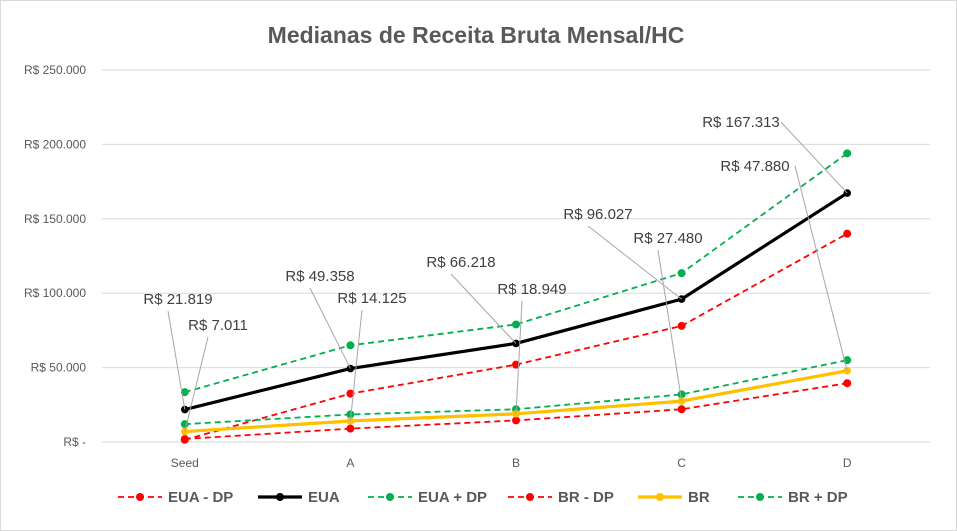  What do you see at coordinates (324, 497) in the screenshot?
I see `legend-label-eua: EUA` at bounding box center [324, 497].